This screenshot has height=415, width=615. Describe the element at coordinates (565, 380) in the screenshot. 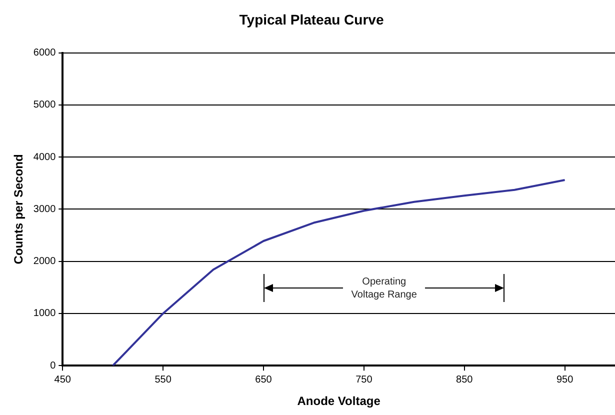

I see `x-tick-label: 950` at that location.